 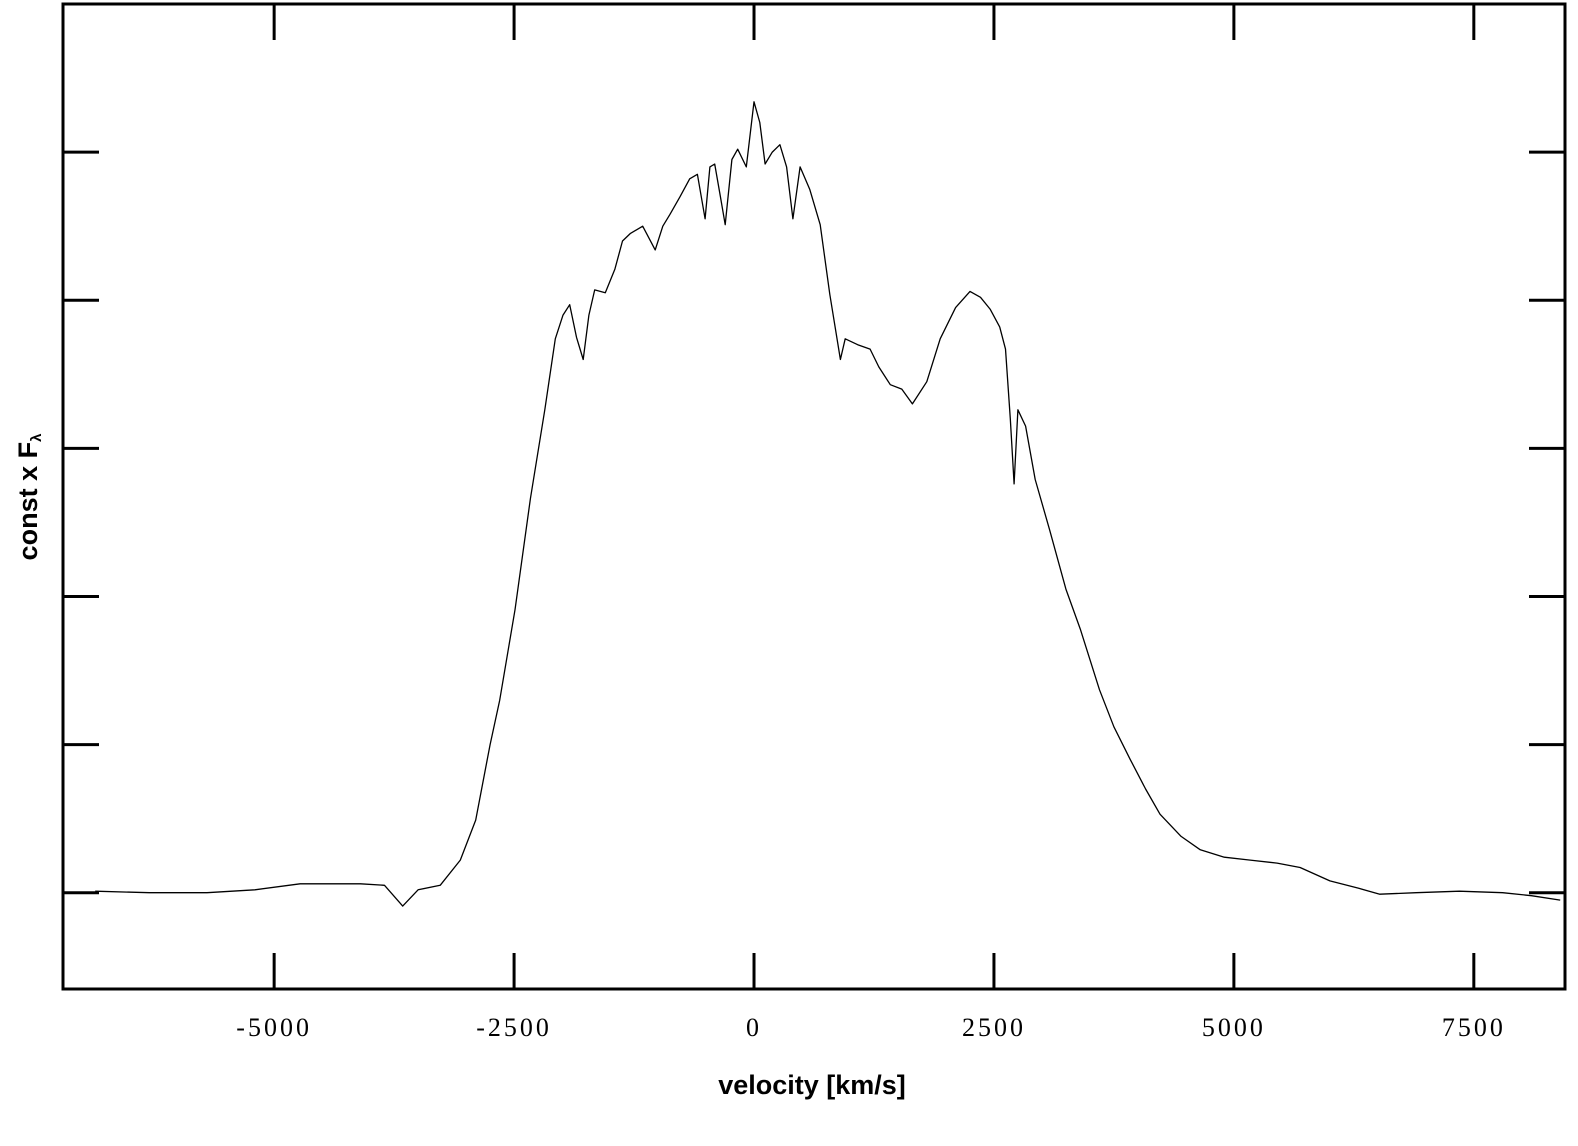 I want to click on y-axis-label-subscript: λ, so click(x=36, y=437).